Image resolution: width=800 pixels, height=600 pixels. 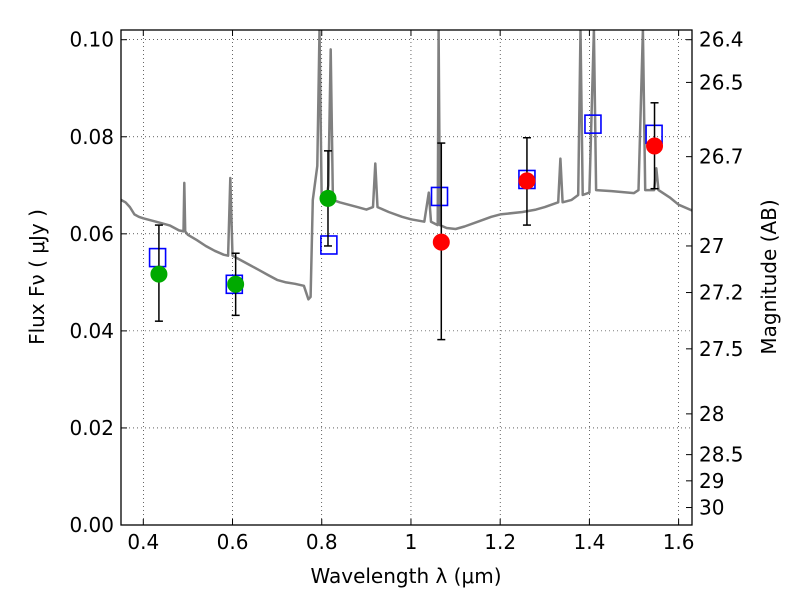 I want to click on y-axis-right-label: Magnitude (AB), so click(x=769, y=276).